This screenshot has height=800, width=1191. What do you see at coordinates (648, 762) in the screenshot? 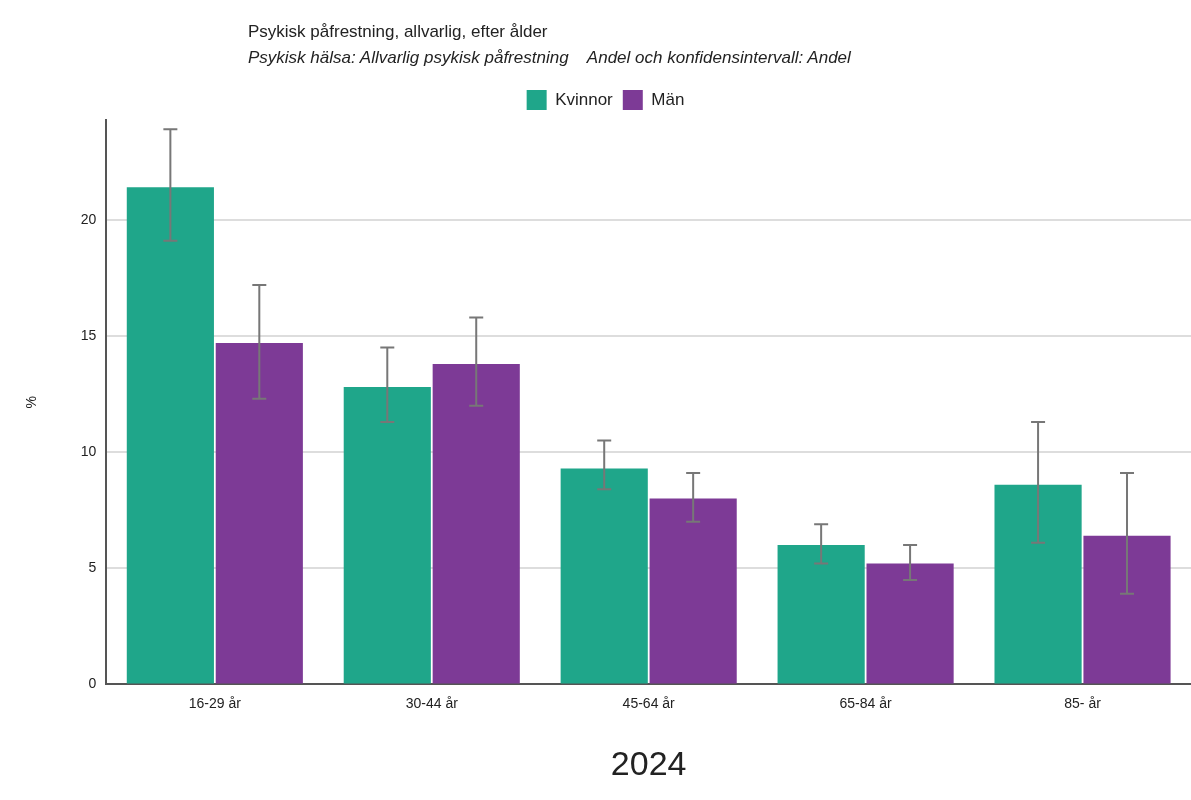
I see `x-axis-title: 2024` at bounding box center [648, 762].